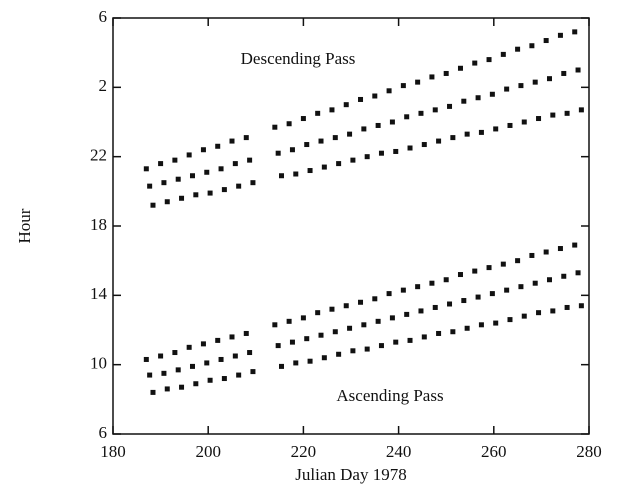 Image resolution: width=623 pixels, height=491 pixels. What do you see at coordinates (589, 451) in the screenshot?
I see `x-tick-label: 280` at bounding box center [589, 451].